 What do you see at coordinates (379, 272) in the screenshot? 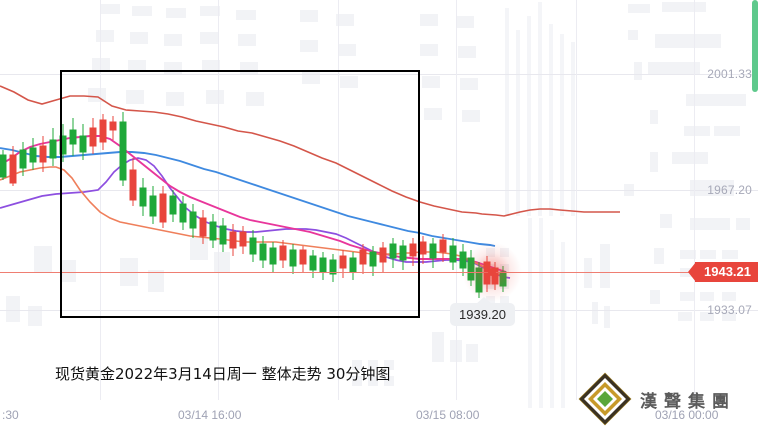
I see `current-price-line` at bounding box center [379, 272].